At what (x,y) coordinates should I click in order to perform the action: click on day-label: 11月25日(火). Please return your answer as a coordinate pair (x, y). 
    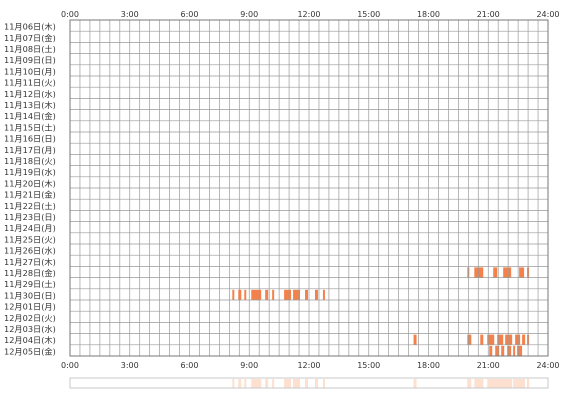
    Looking at the image, I should click on (30, 239).